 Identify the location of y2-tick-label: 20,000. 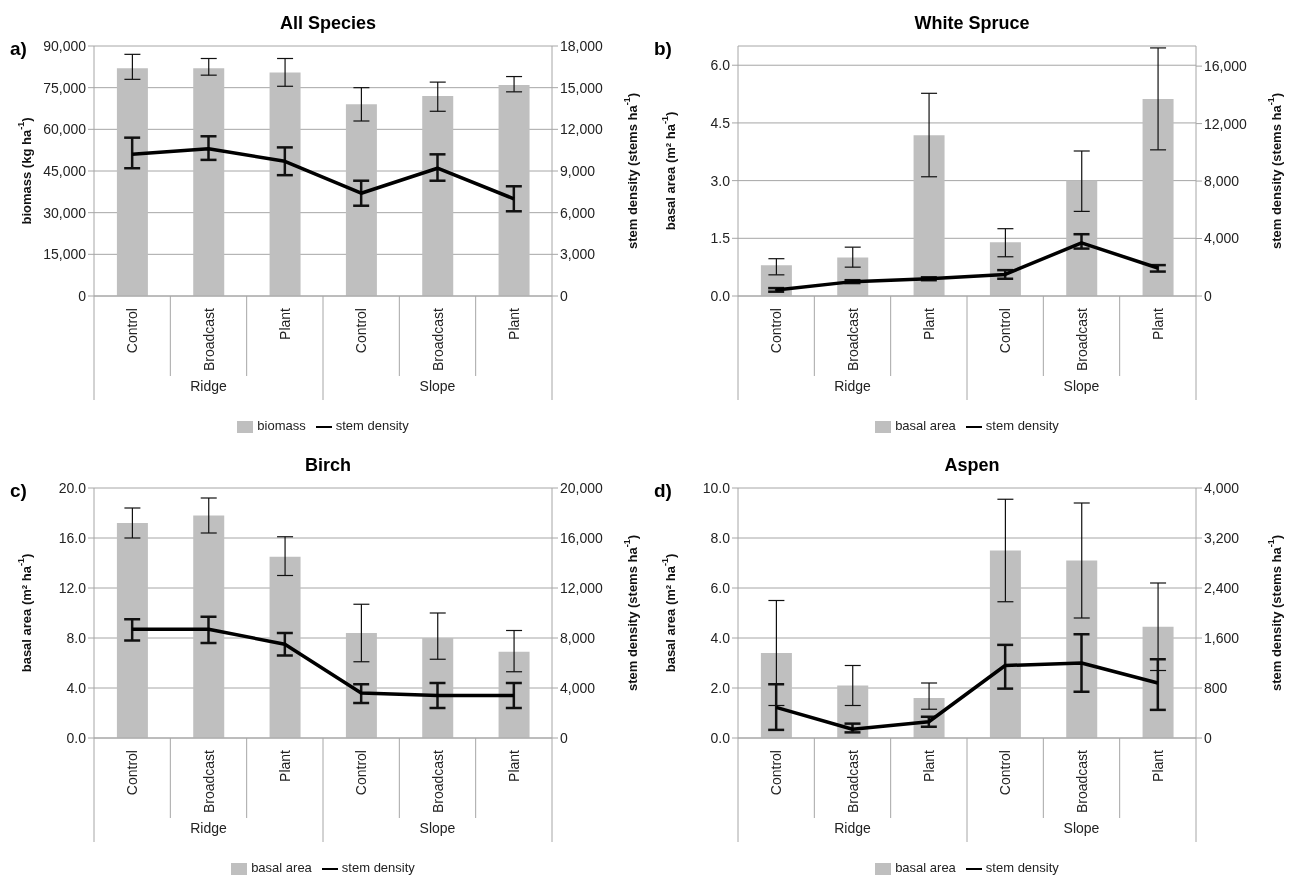
(582, 487).